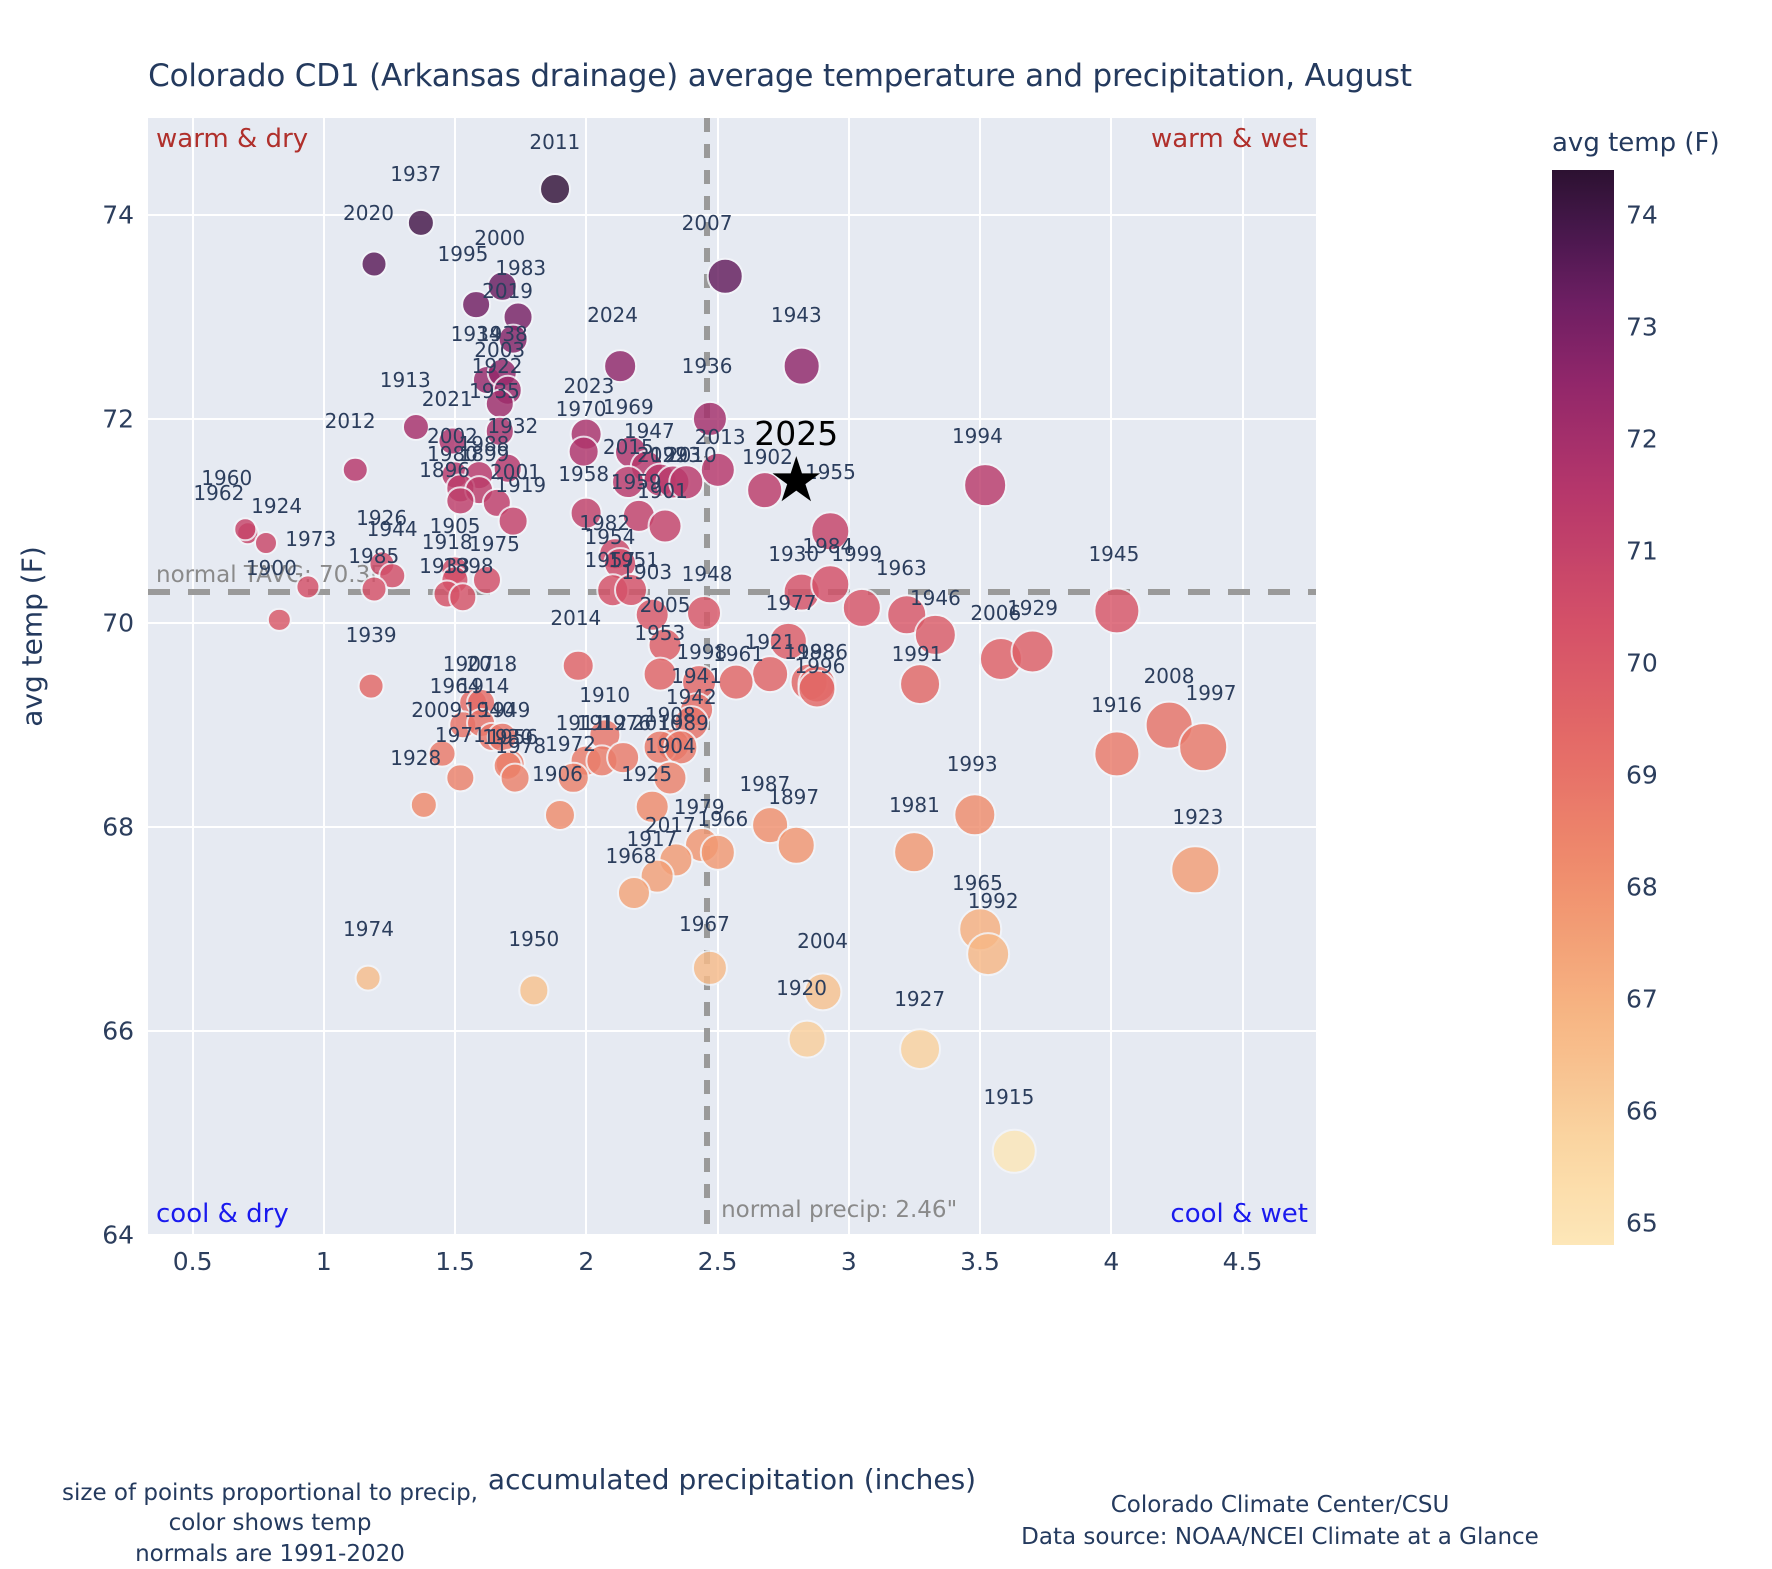 This screenshot has width=1772, height=1569. Describe the element at coordinates (634, 559) in the screenshot. I see `data-point-label: 1951` at that location.